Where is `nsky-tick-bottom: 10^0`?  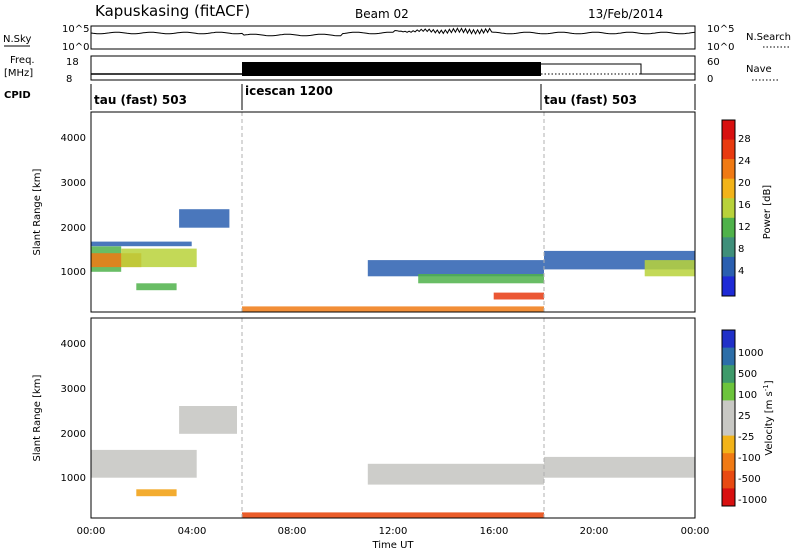
nsky-tick-bottom: 10^0 is located at coordinates (75, 47).